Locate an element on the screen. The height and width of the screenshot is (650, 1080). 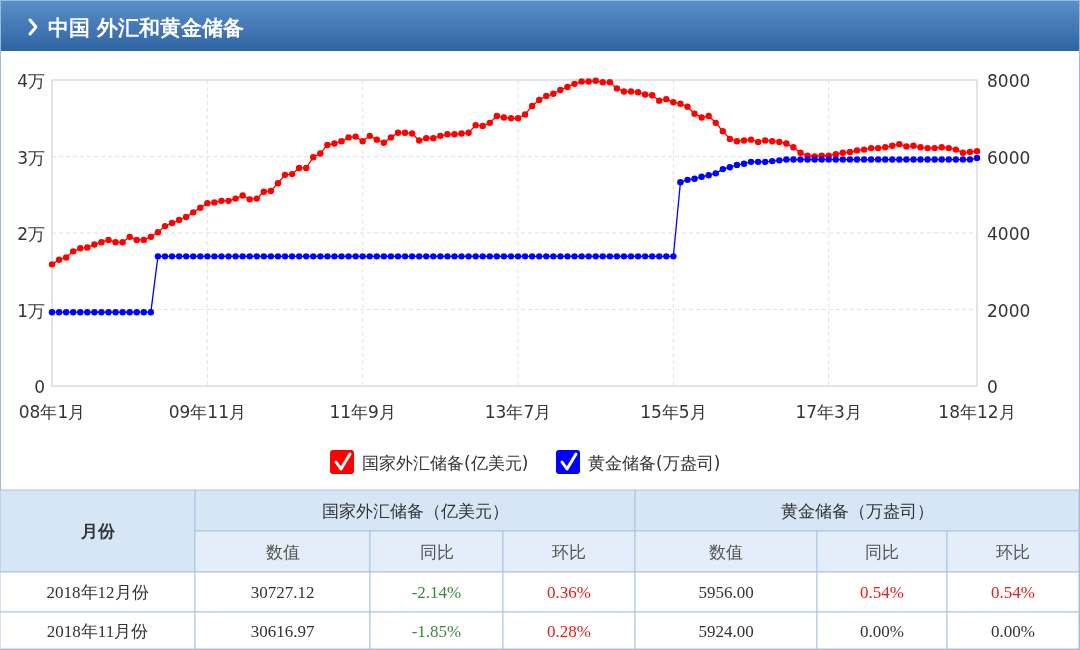
text: 5956.00 is located at coordinates (726, 592).